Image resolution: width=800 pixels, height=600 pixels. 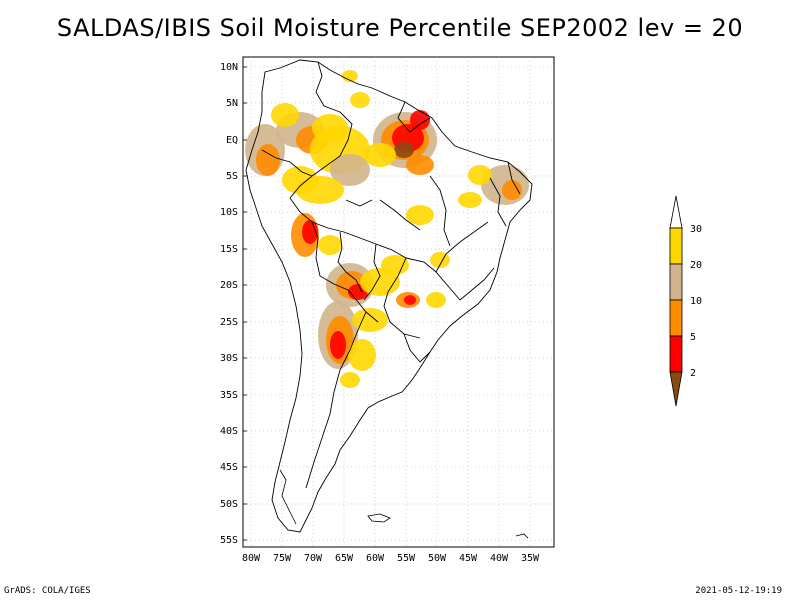 I want to click on lat-label: 30S, so click(x=229, y=358).